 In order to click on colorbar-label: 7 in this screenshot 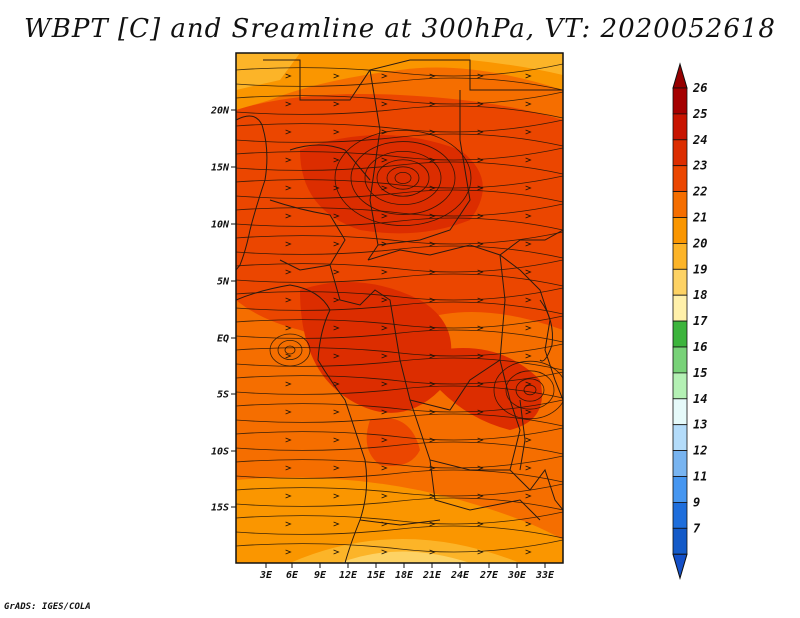, I will do `click(697, 528)`.